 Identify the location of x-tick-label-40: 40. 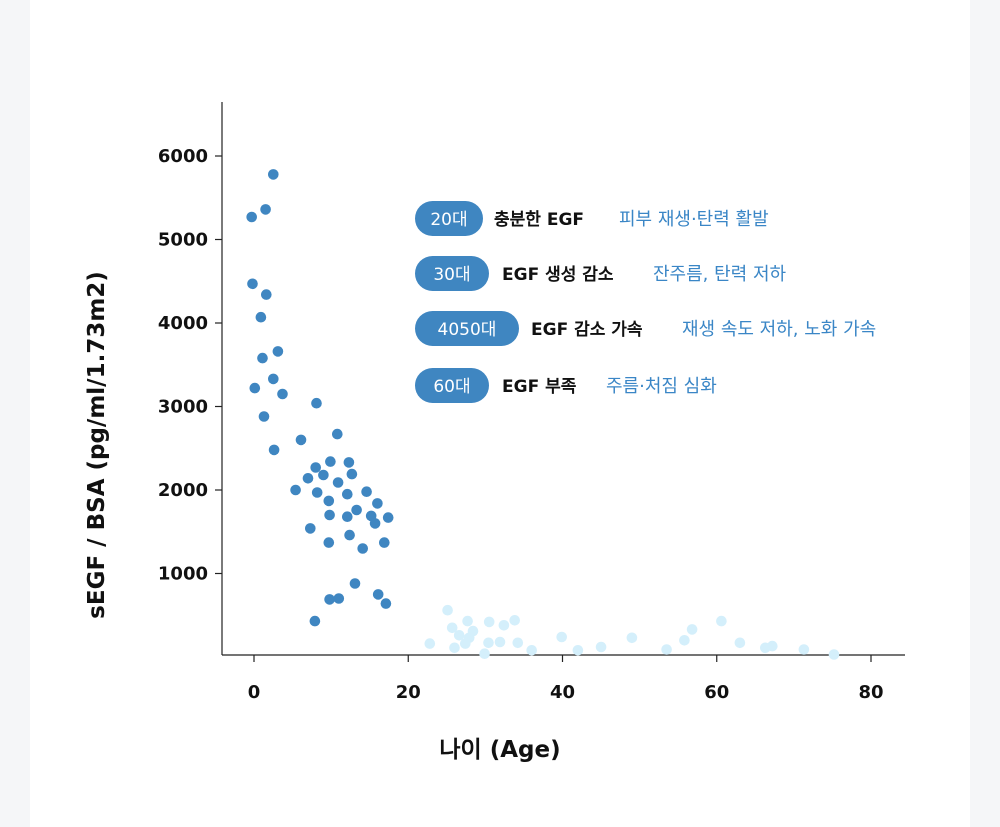
(562, 692).